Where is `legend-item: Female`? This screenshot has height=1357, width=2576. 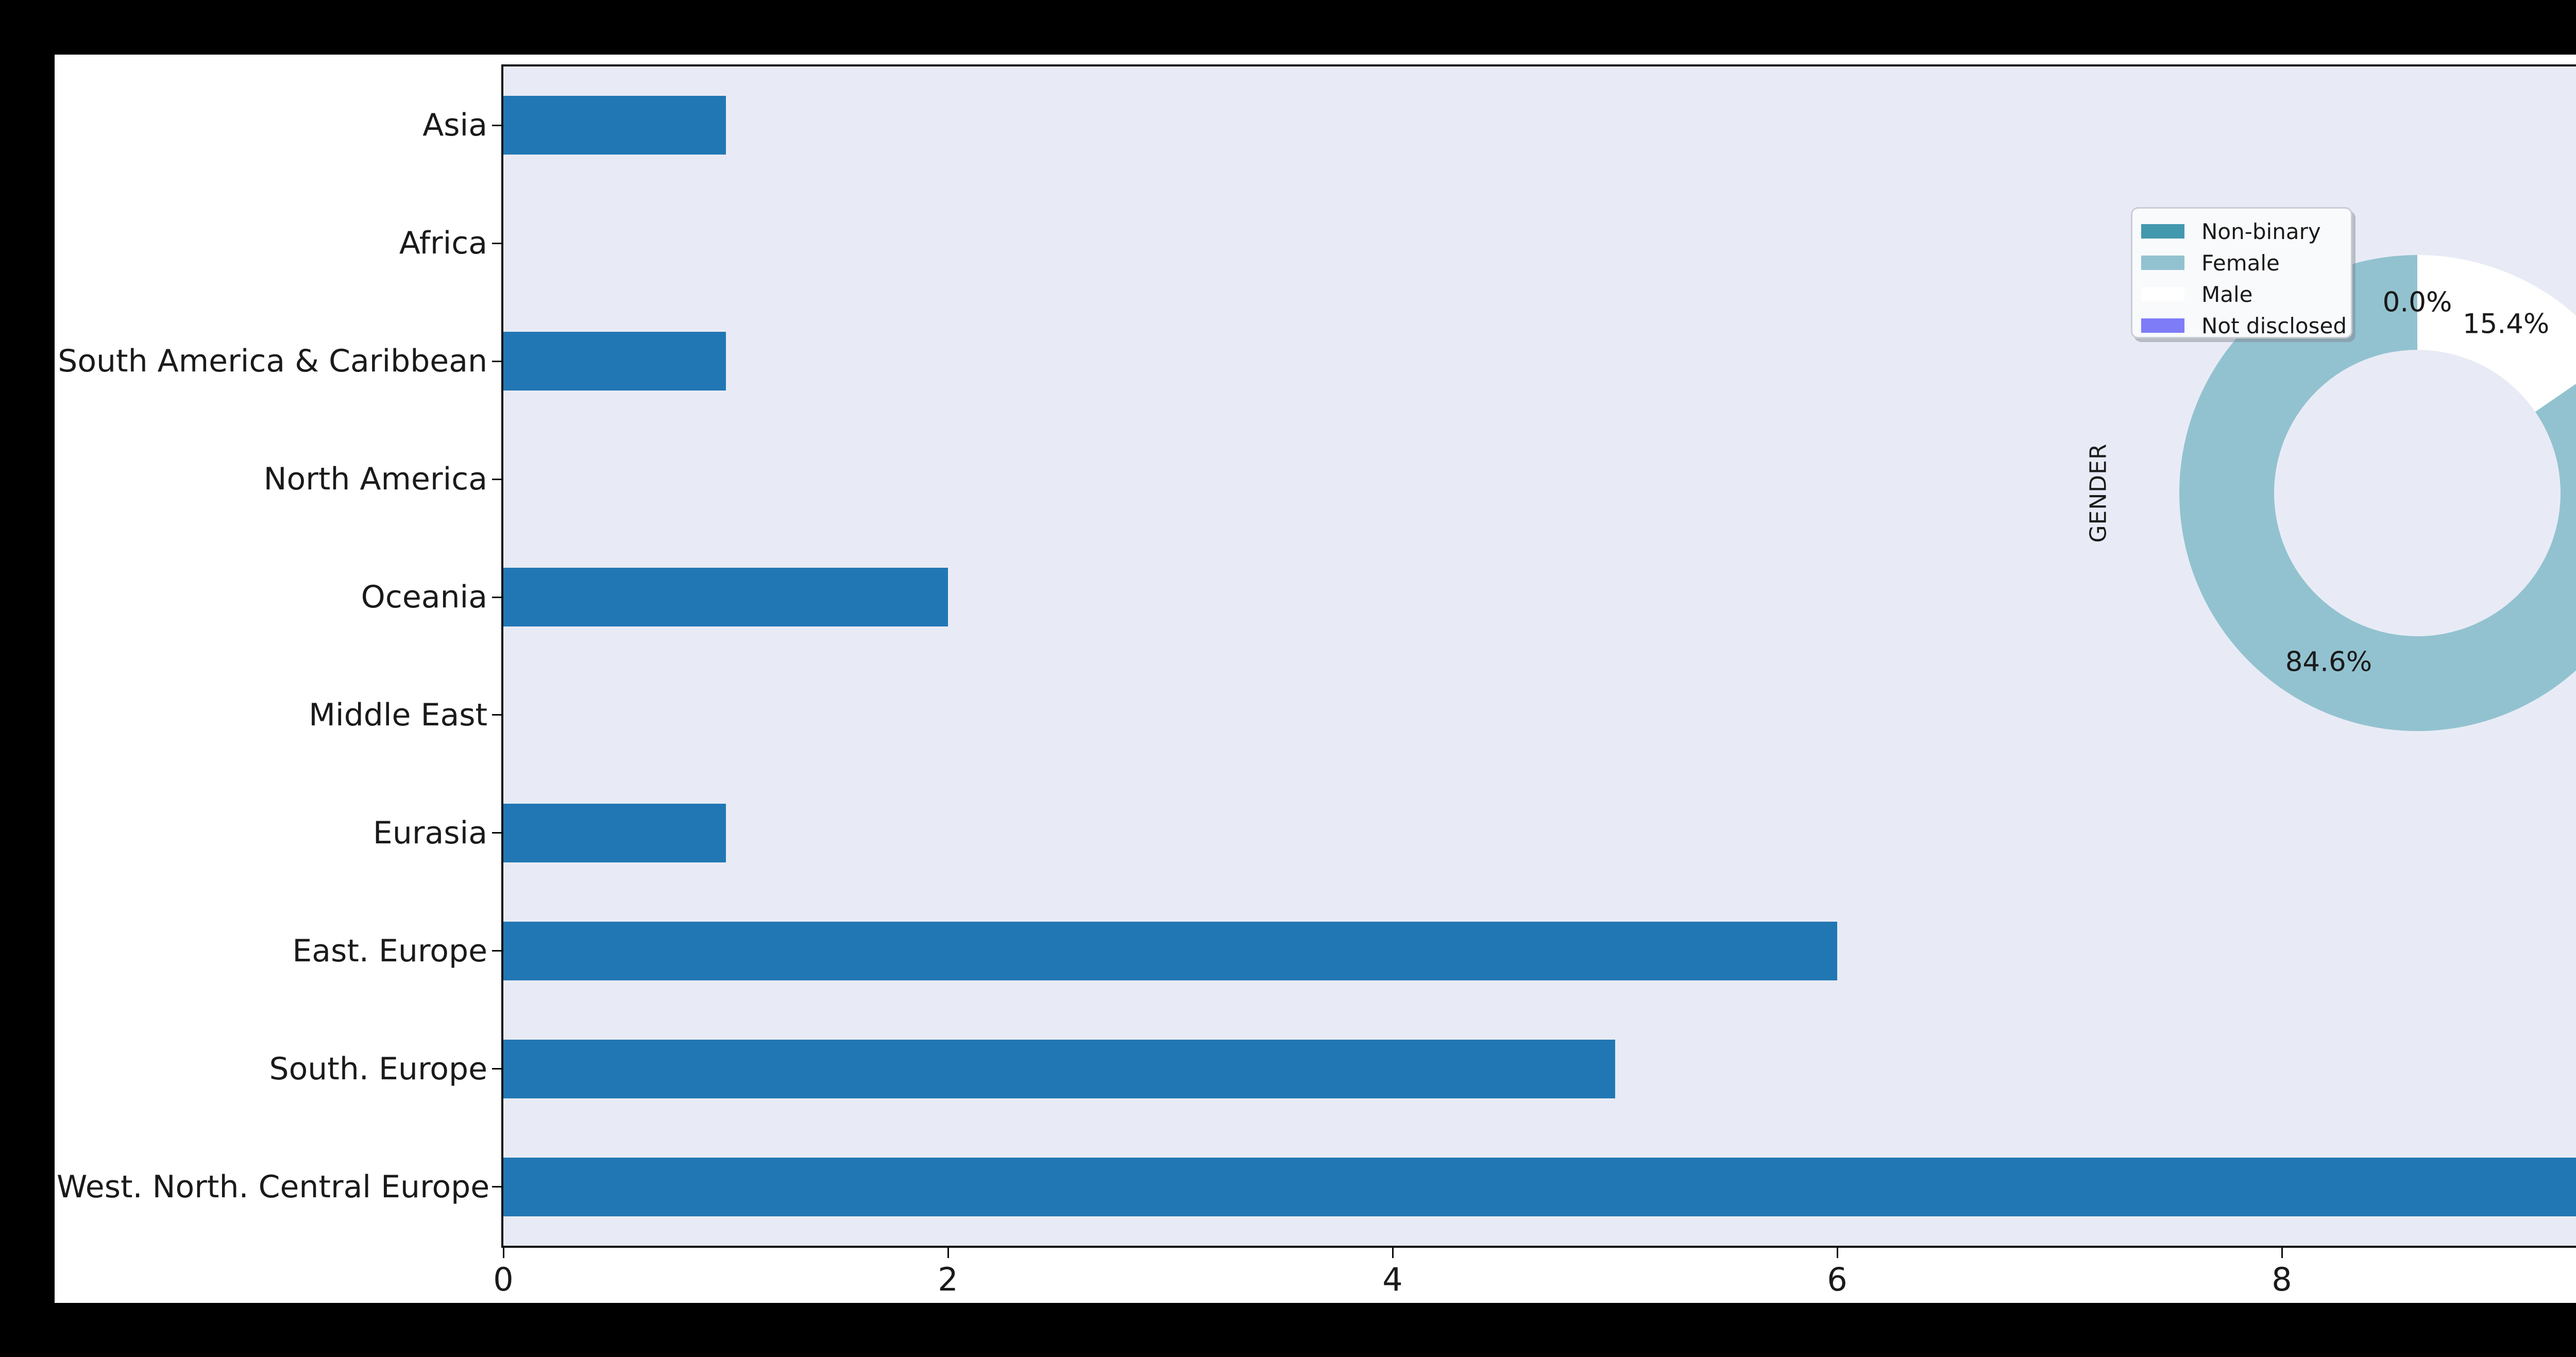
legend-item: Female is located at coordinates (2242, 263).